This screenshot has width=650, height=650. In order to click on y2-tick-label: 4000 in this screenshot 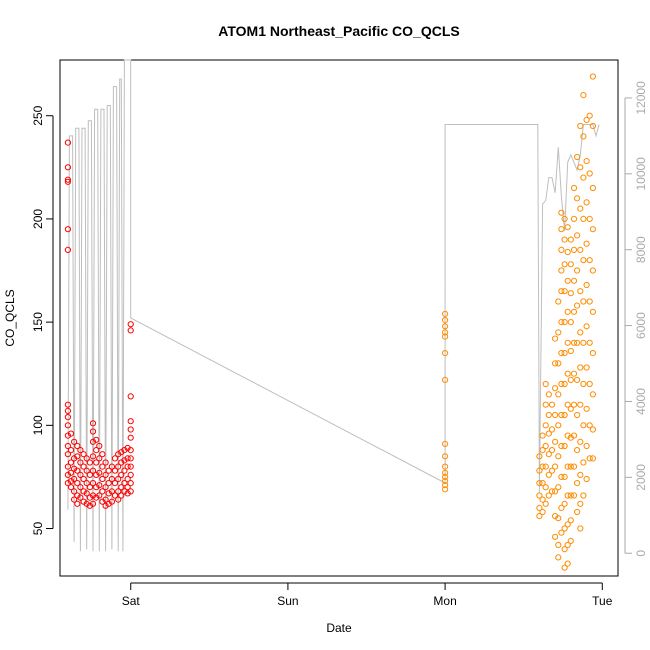, I will do `click(641, 401)`.